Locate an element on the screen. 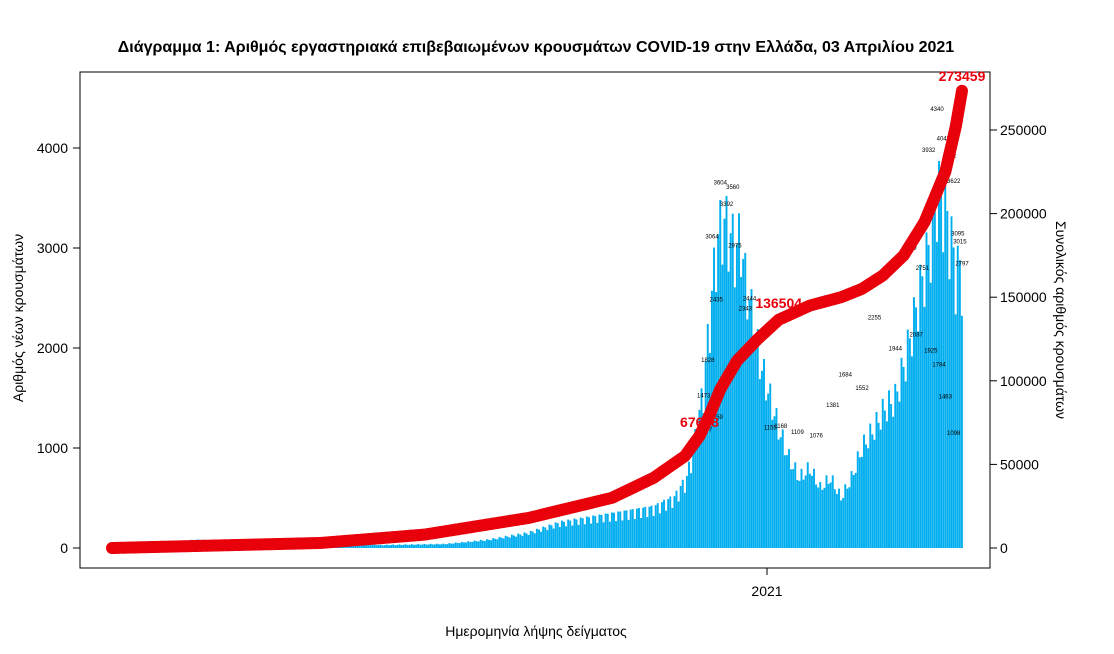 This screenshot has height=654, width=1114. x-tick-label: 2021 is located at coordinates (766, 591).